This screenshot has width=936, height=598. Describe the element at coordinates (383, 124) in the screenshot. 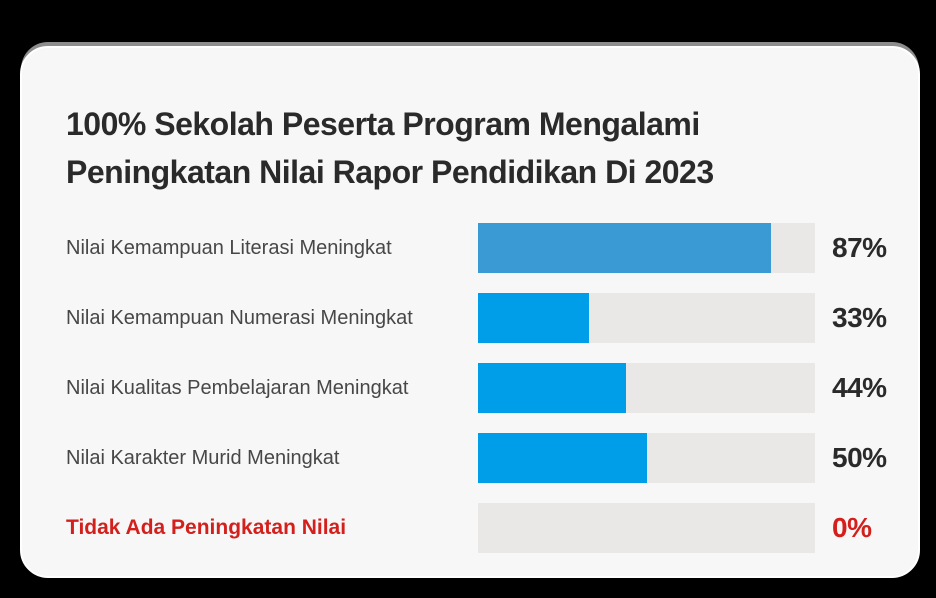

I see `chart-title-line-1: 100% Sekolah Peserta Program Mengalami` at that location.